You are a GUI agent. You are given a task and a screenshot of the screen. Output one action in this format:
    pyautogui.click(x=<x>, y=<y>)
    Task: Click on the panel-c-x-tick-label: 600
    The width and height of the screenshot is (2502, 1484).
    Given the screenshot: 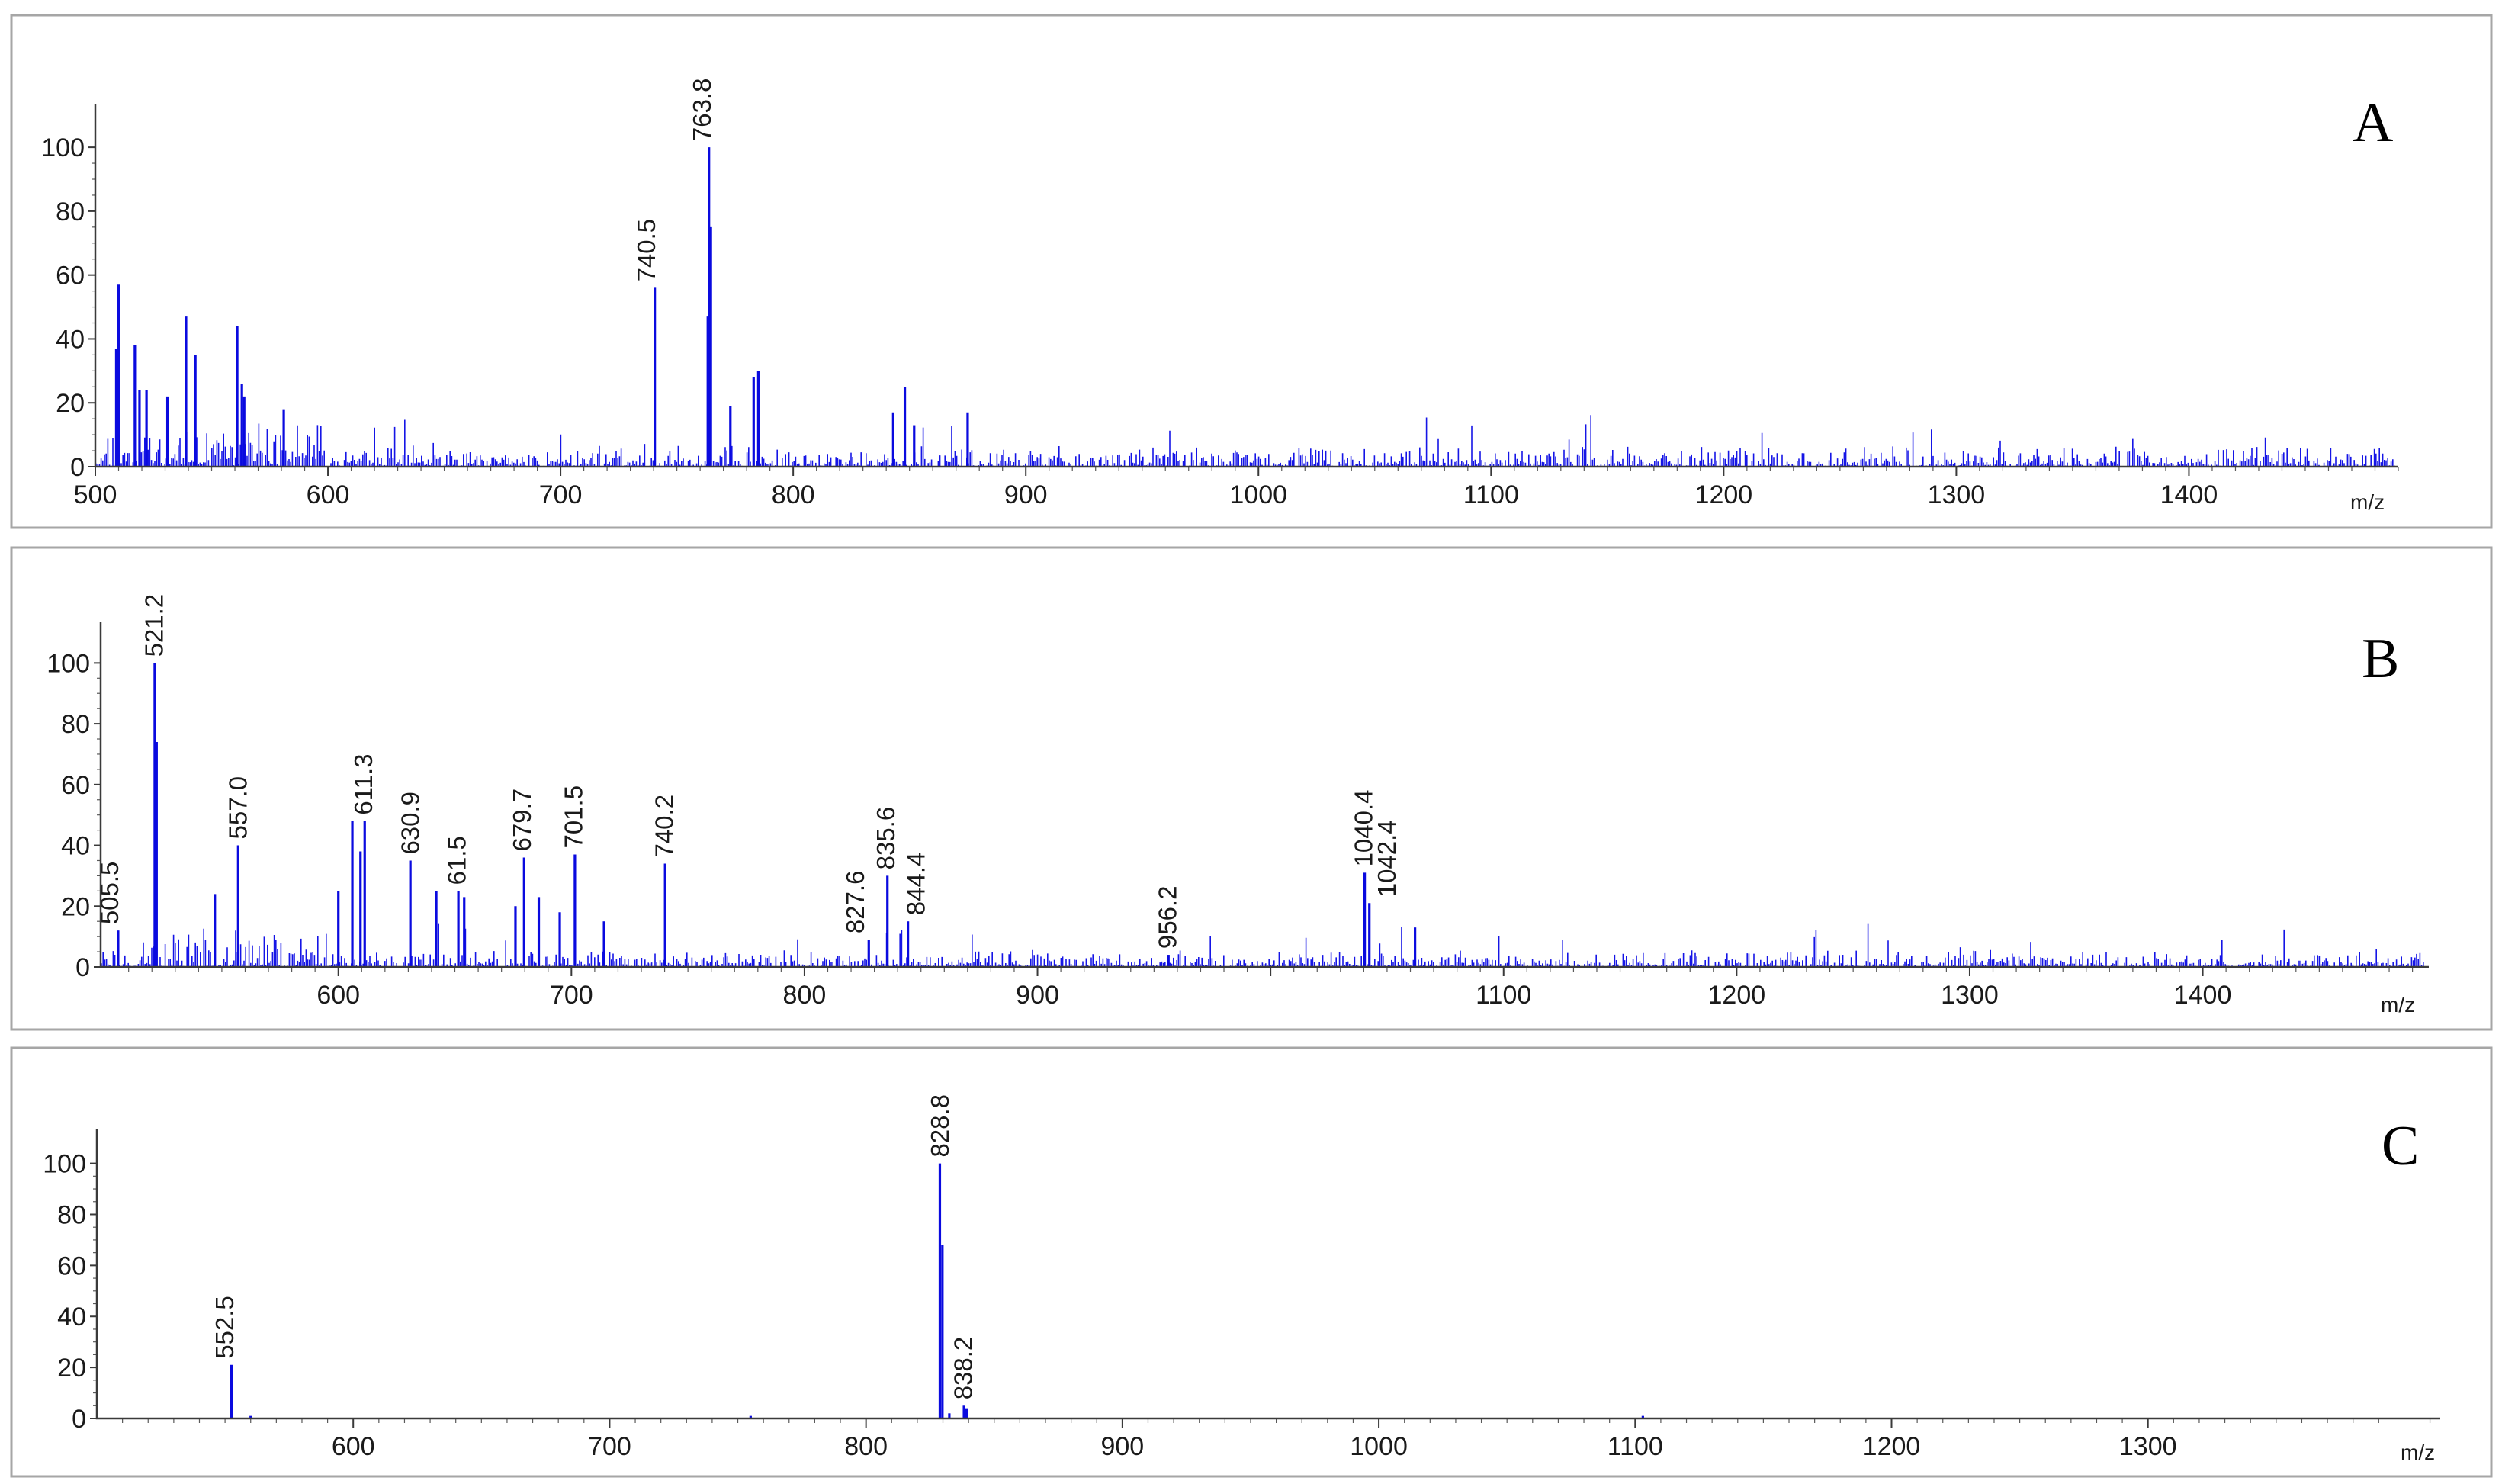 What is the action you would take?
    pyautogui.click(x=353, y=1446)
    